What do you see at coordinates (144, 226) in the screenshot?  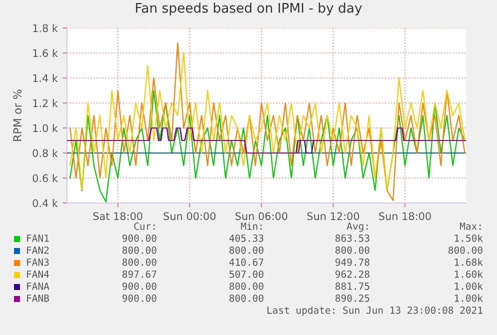 I see `text: Cur:` at bounding box center [144, 226].